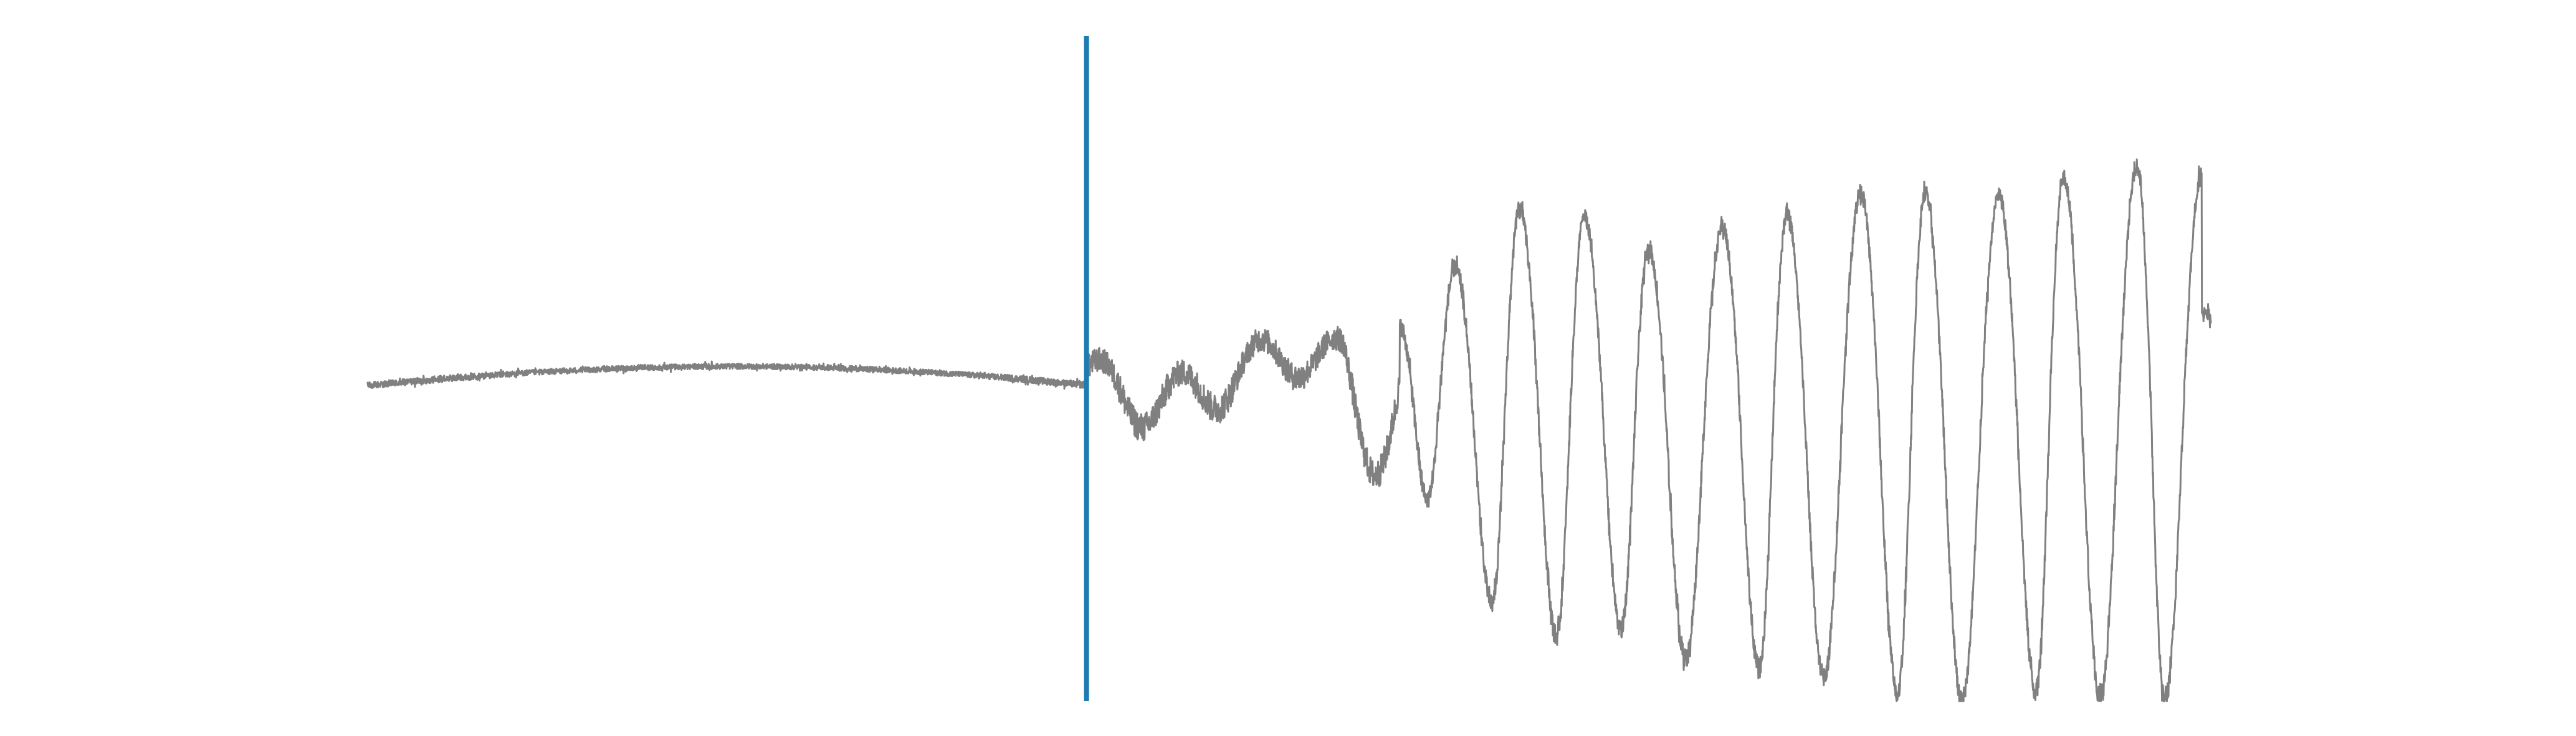  What do you see at coordinates (1243, 403) in the screenshot?
I see `waveform-segment-low` at bounding box center [1243, 403].